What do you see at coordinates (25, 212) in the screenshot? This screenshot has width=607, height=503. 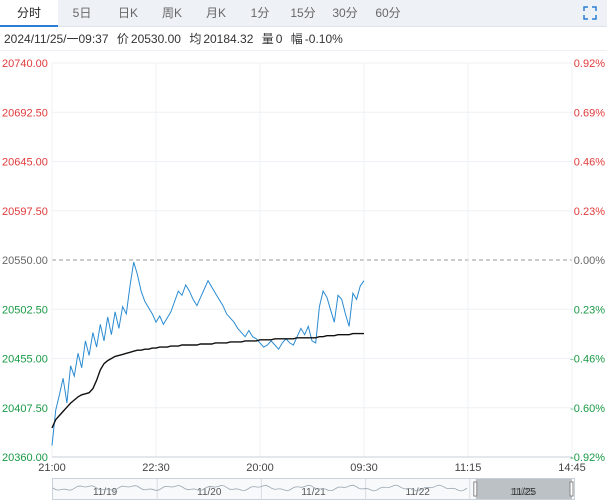 I see `y-tick-label: 20597.50` at bounding box center [25, 212].